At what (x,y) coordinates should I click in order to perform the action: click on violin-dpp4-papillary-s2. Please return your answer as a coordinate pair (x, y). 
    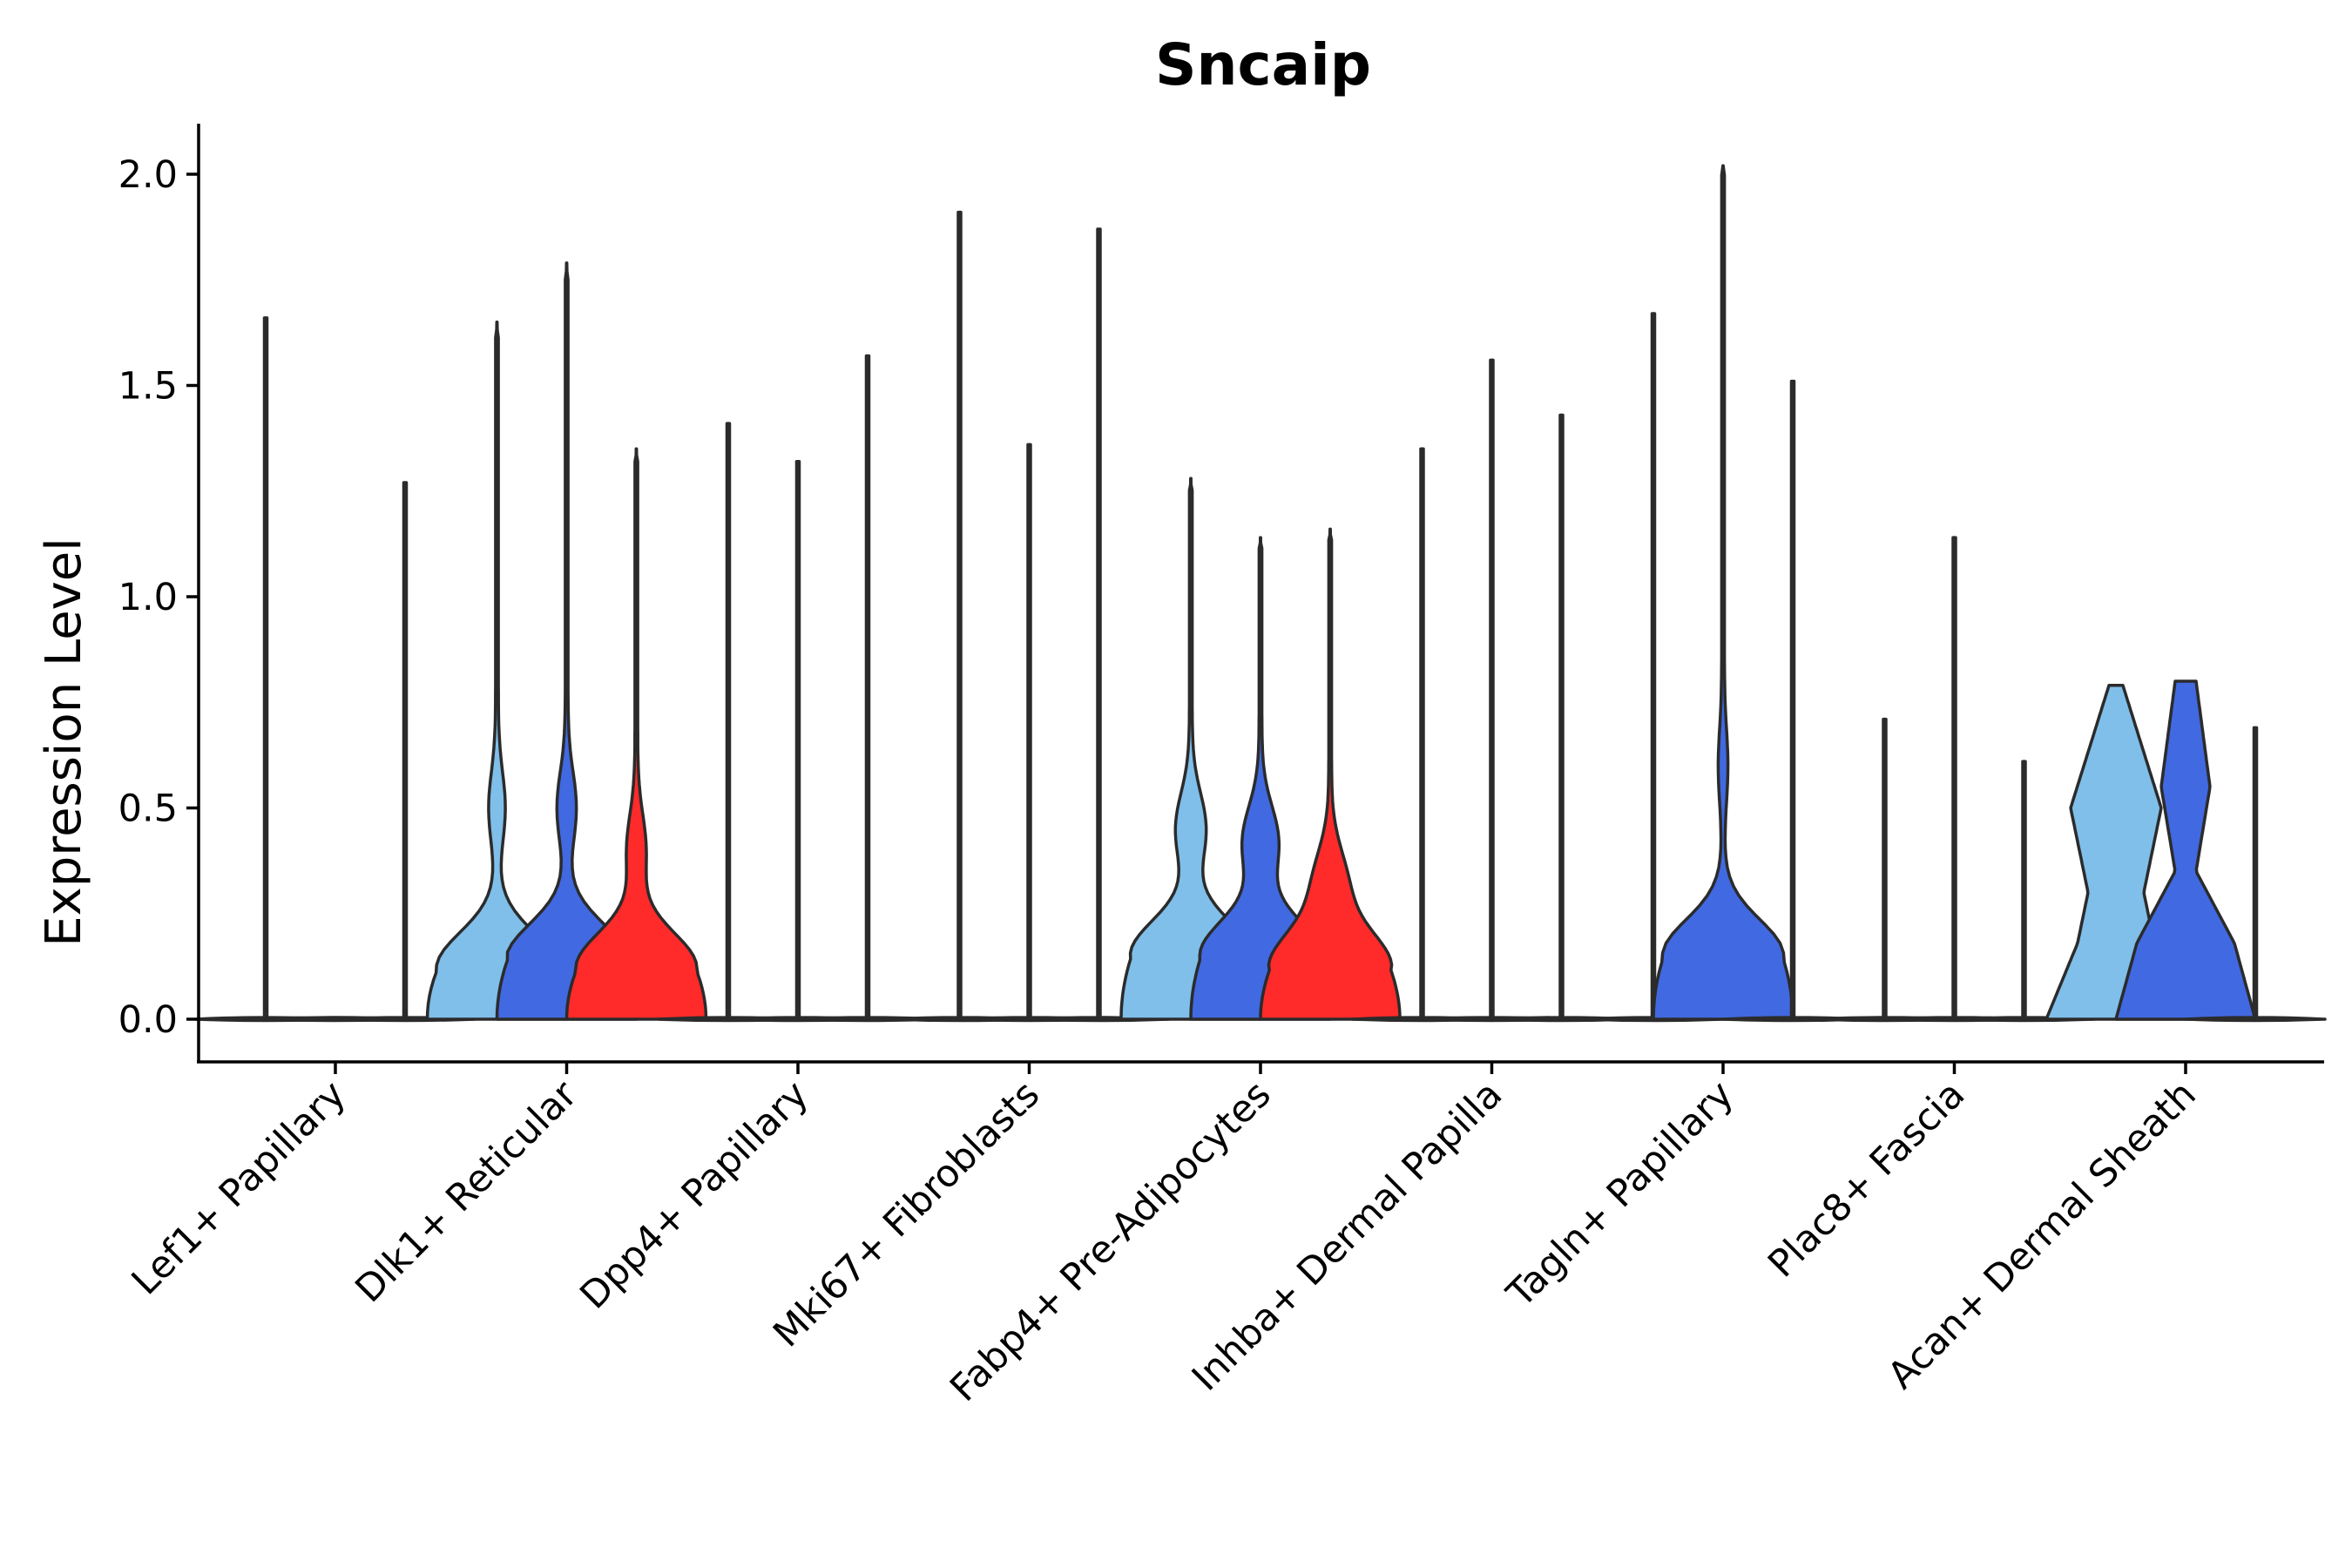
    Looking at the image, I should click on (867, 688).